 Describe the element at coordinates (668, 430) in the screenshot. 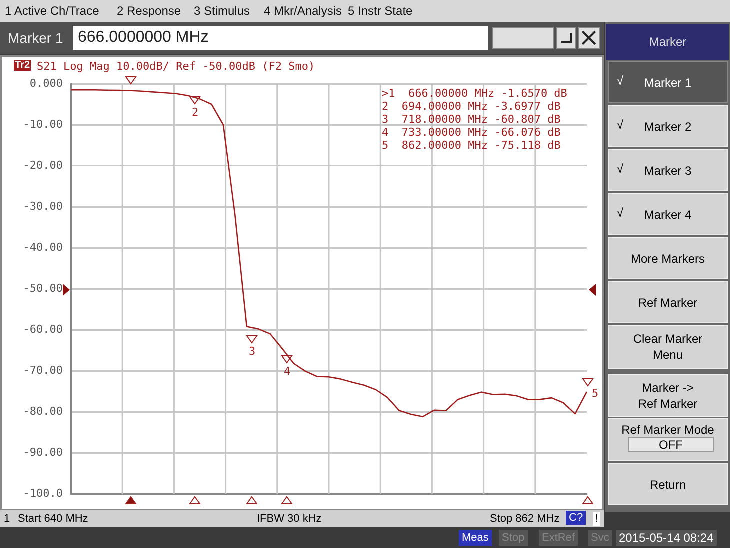

I see `text: Ref Marker Mode` at that location.